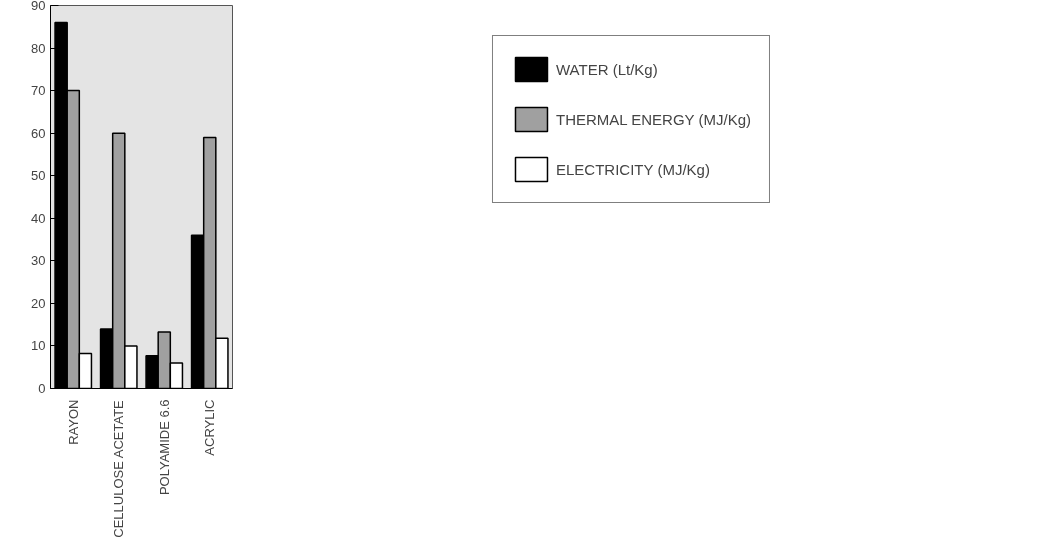 The width and height of the screenshot is (1039, 547). What do you see at coordinates (164, 447) in the screenshot?
I see `x-tick-label: POLYAMIDE 6.6` at bounding box center [164, 447].